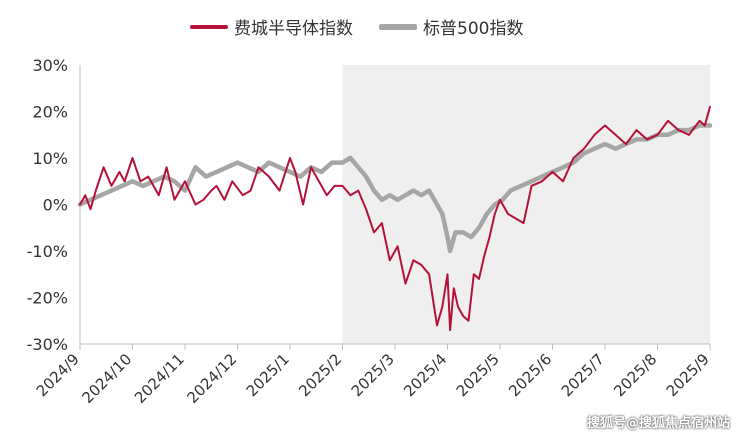 Image resolution: width=740 pixels, height=437 pixels. I want to click on y-tick-label: 0%, so click(55, 205).